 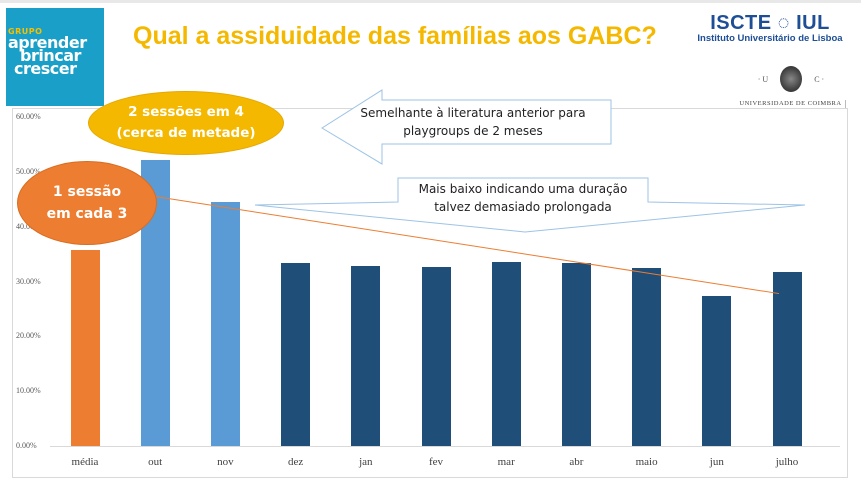 I want to click on top-border, so click(x=430, y=1).